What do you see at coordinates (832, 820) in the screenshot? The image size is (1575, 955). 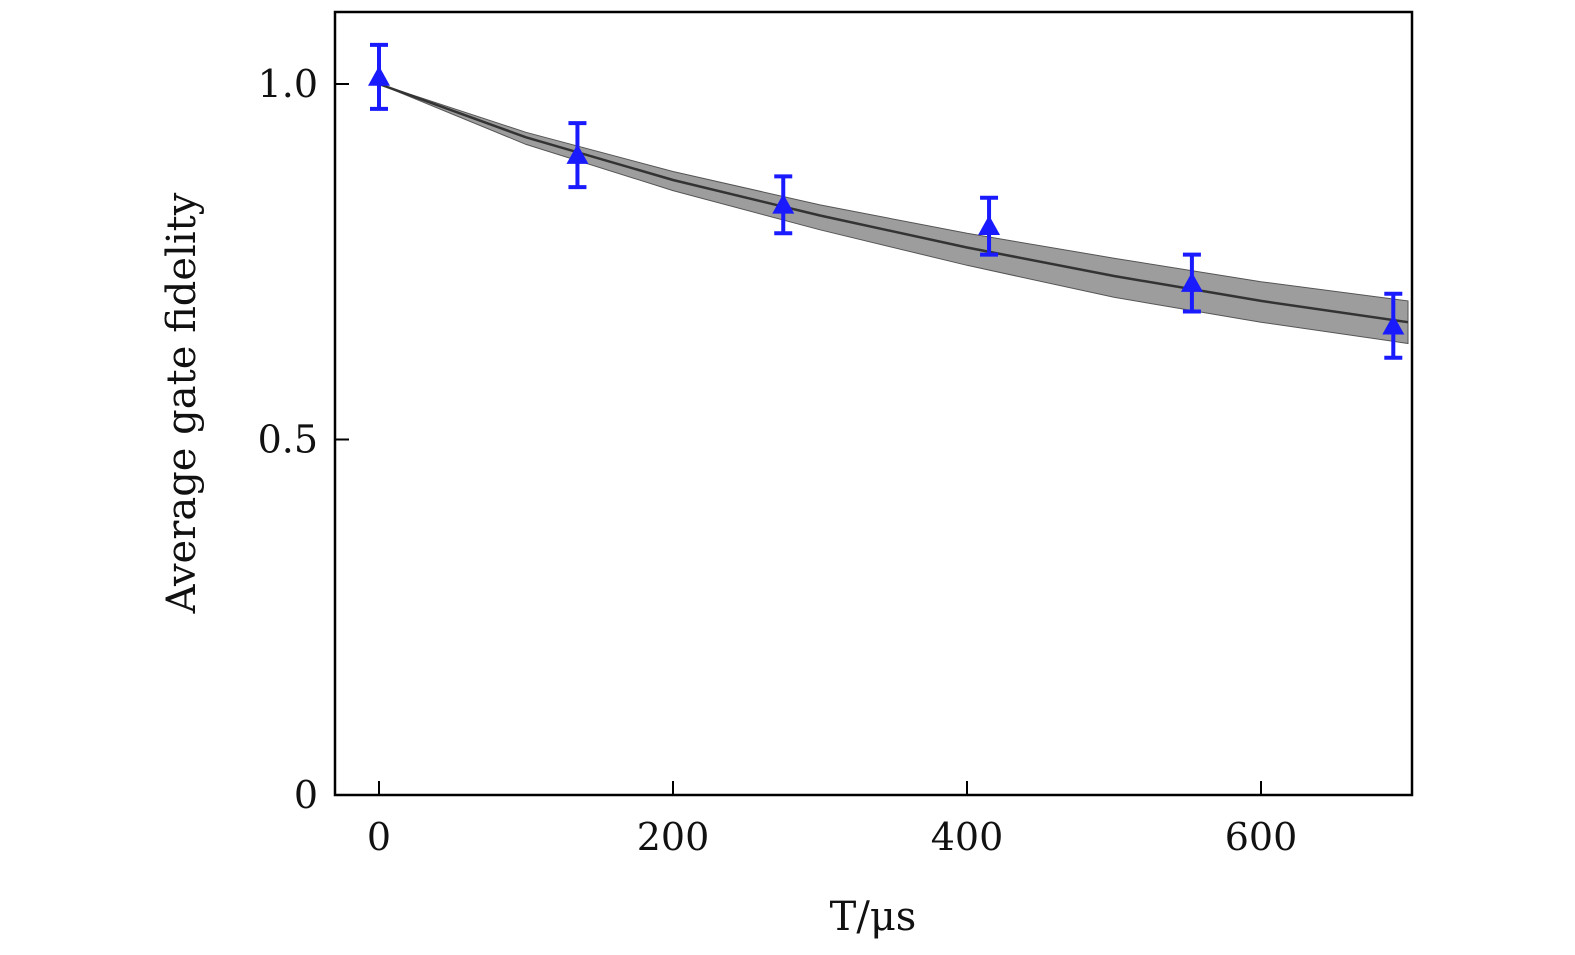 I see `x-axis-ticks: 0 200 400 600` at bounding box center [832, 820].